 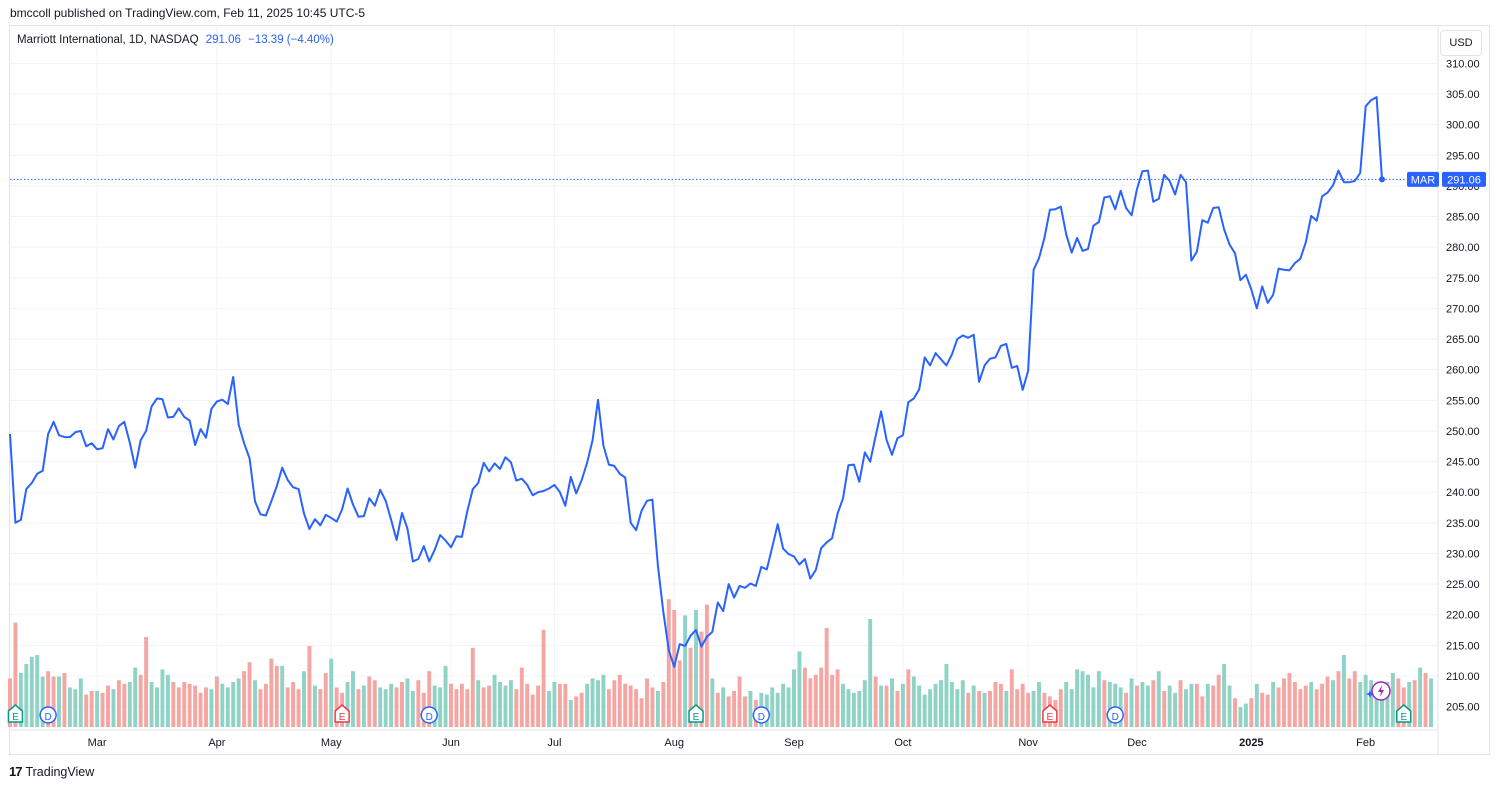 What do you see at coordinates (1461, 43) in the screenshot?
I see `currency-button: USD` at bounding box center [1461, 43].